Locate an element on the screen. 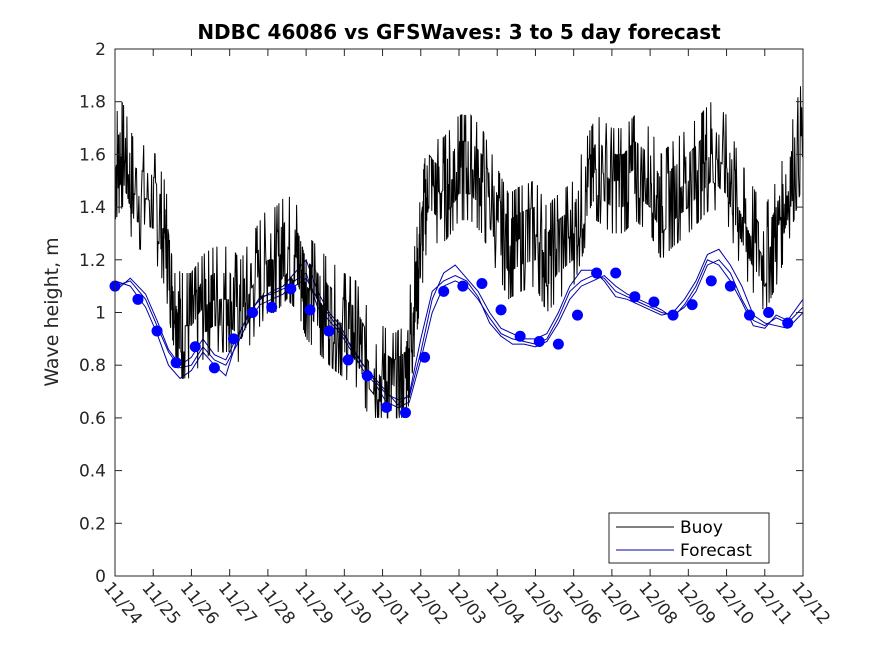  x-tick-label: 12/08 is located at coordinates (657, 603).